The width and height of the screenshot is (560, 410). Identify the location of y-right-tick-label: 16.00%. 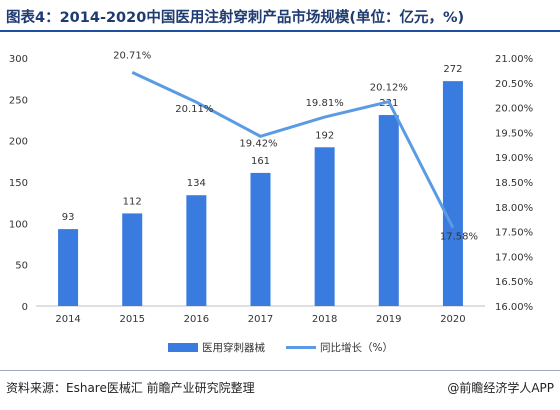
(514, 307).